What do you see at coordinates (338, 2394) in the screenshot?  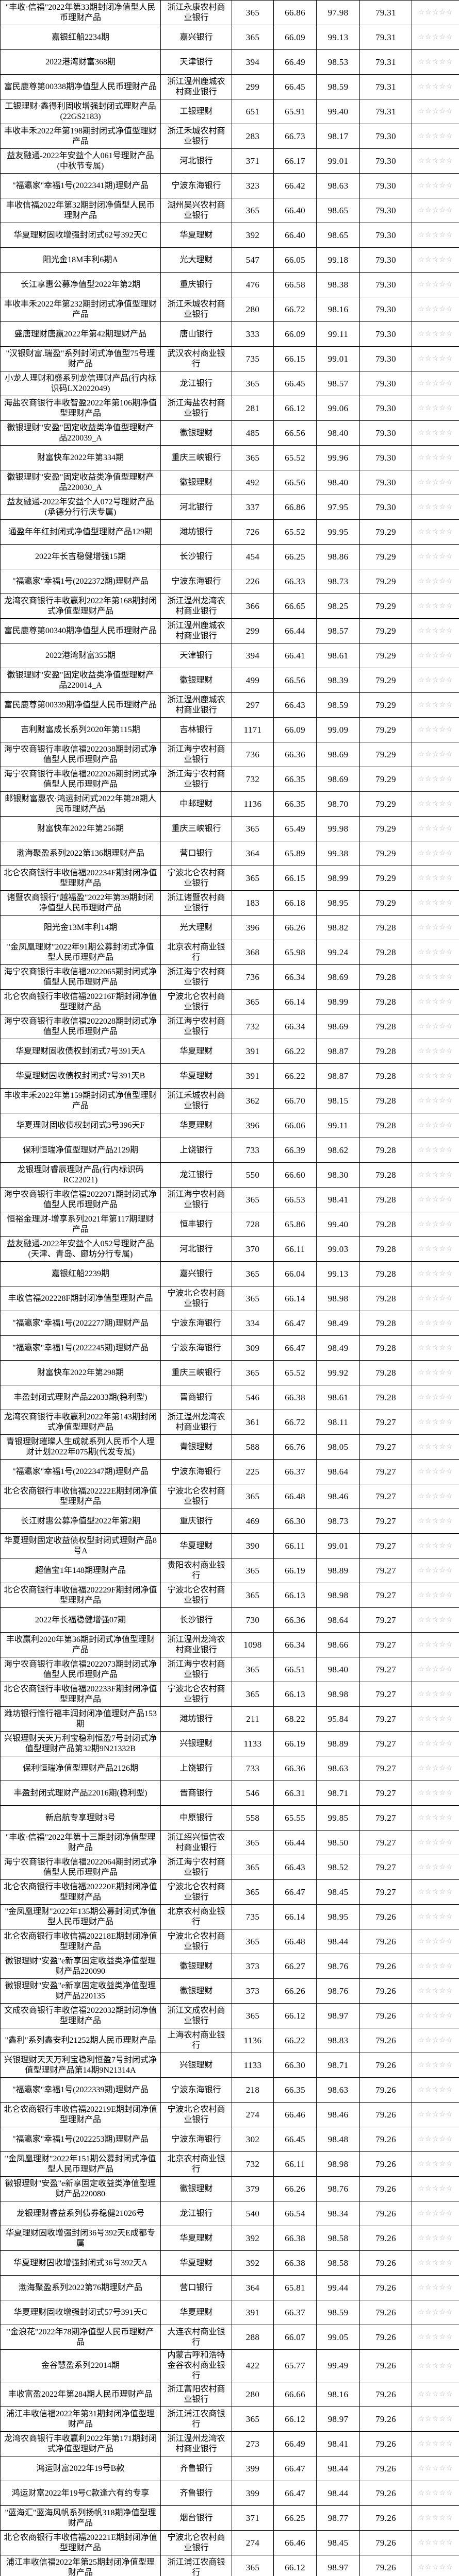 I see `score-2-cell: 98.16` at bounding box center [338, 2394].